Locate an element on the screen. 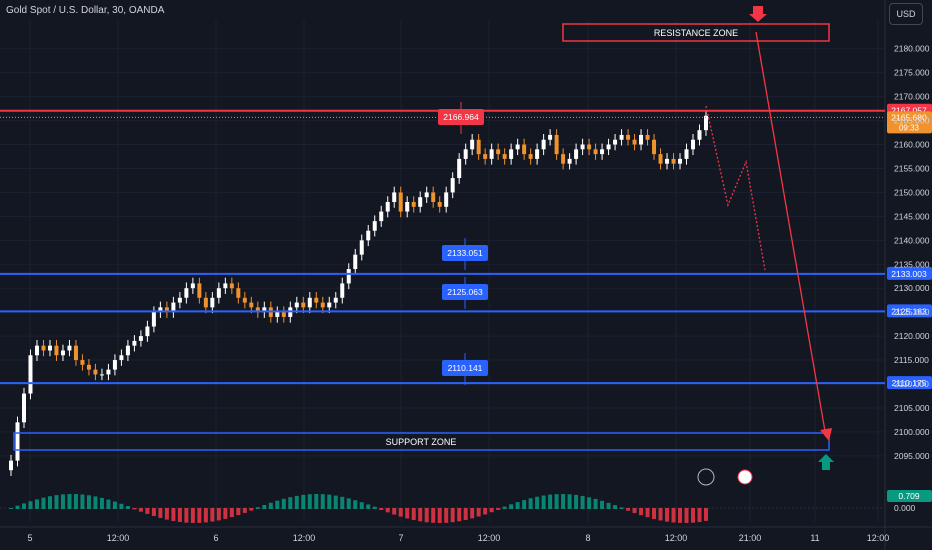 The width and height of the screenshot is (932, 550). indicator-value: 0.709 is located at coordinates (909, 496).